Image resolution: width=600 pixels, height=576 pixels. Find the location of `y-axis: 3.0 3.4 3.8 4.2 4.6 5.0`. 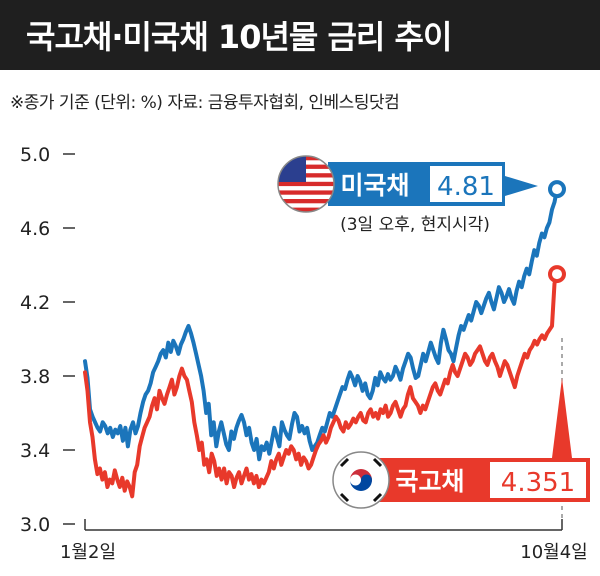

y-axis: 3.0 3.4 3.8 4.2 4.6 5.0 is located at coordinates (47, 340).